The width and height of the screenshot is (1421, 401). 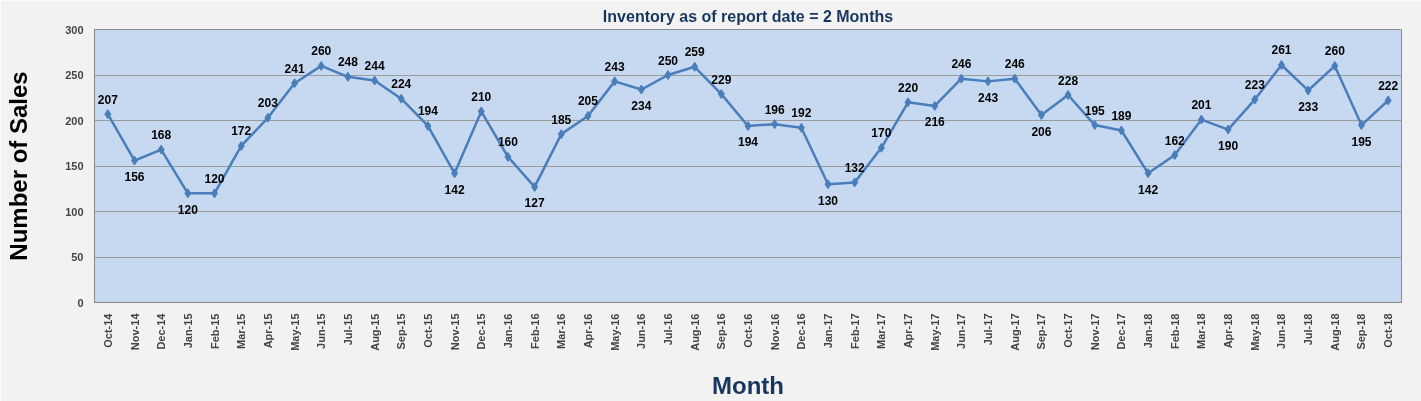 I want to click on x-tick-label: Aug-17, so click(x=1014, y=332).